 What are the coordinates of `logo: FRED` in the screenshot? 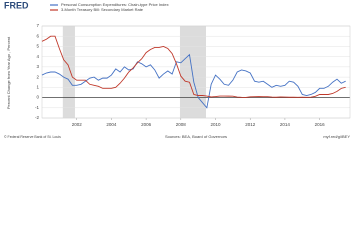 It's located at (16, 5).